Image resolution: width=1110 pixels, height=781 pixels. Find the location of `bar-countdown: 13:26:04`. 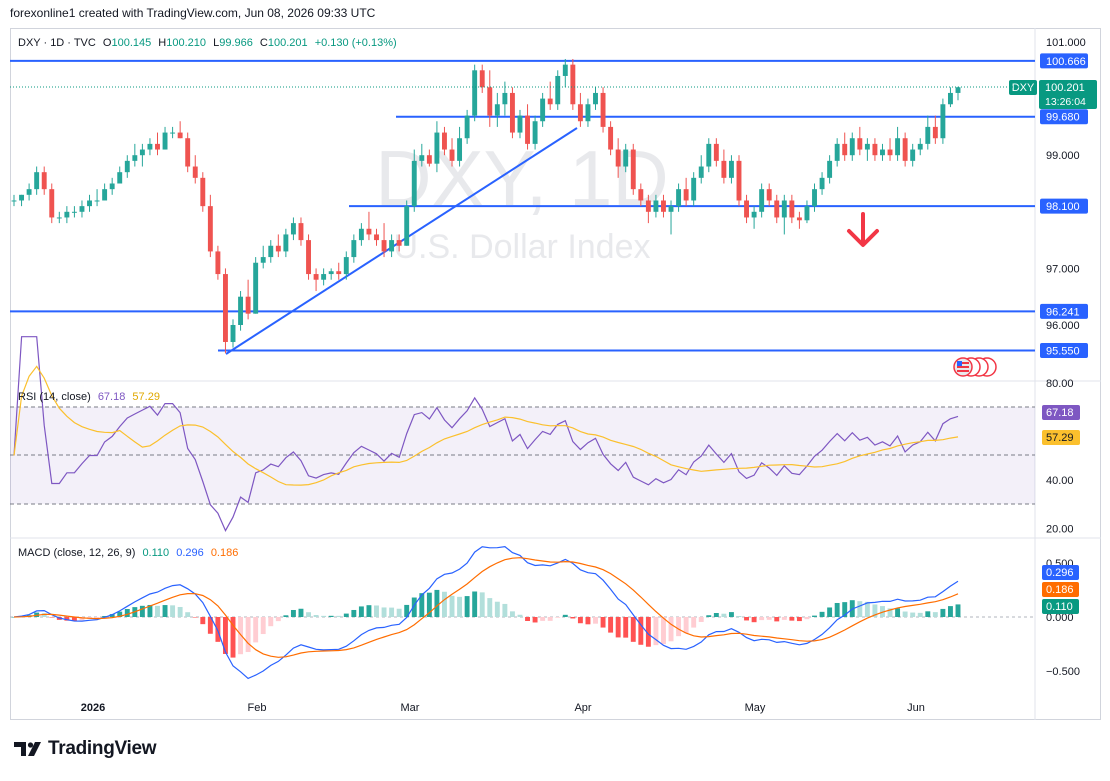

bar-countdown: 13:26:04 is located at coordinates (1065, 102).